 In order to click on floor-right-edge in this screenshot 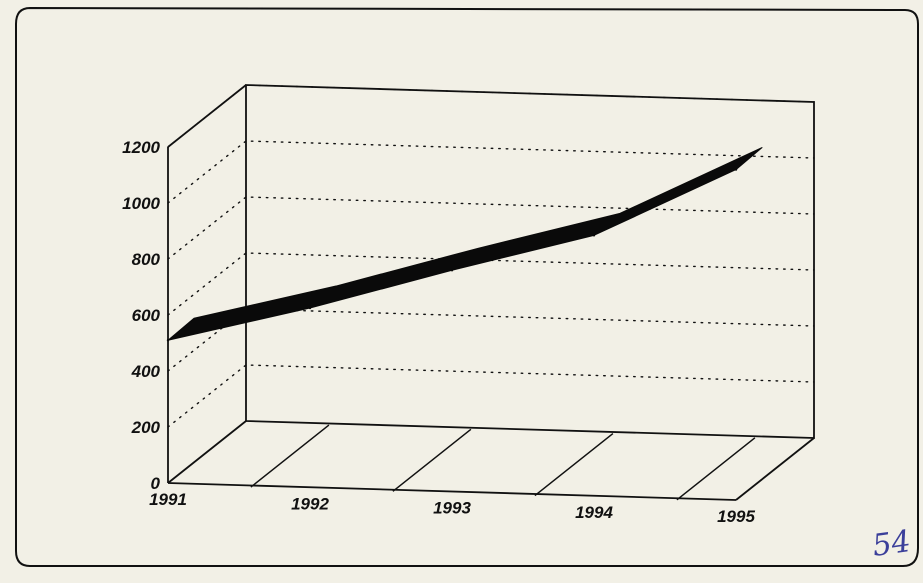, I will do `click(775, 469)`.